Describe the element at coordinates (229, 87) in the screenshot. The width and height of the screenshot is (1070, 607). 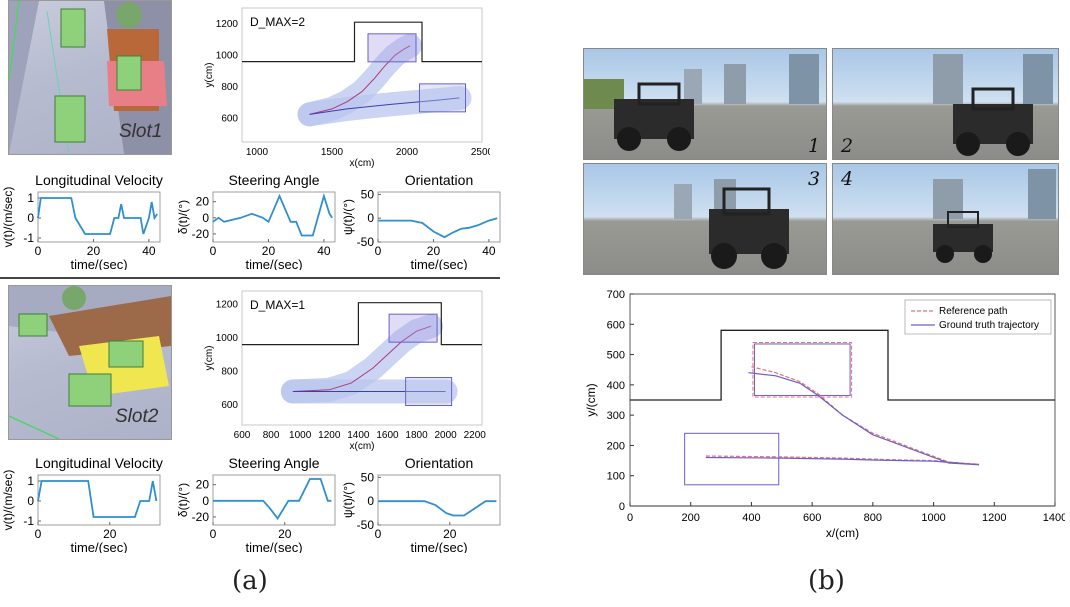
I see `s1-traj-ytick-label-1: 800` at that location.